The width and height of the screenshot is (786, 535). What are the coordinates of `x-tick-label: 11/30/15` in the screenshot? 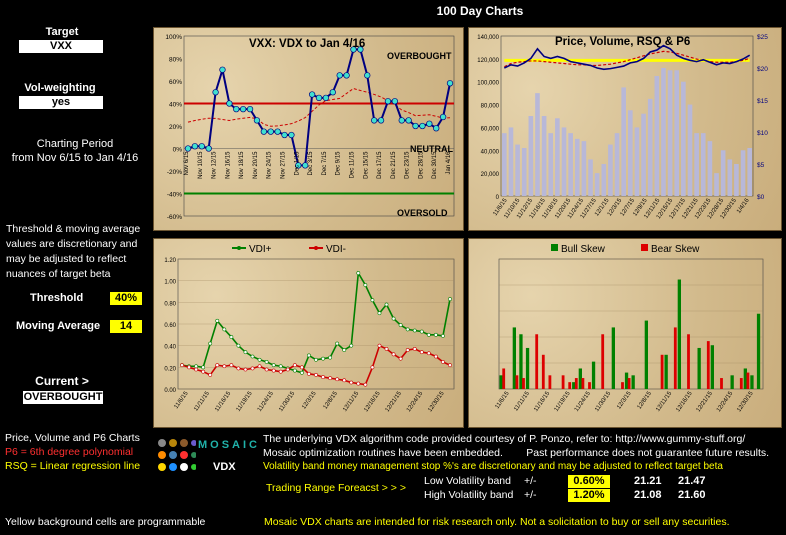 It's located at (603, 401).